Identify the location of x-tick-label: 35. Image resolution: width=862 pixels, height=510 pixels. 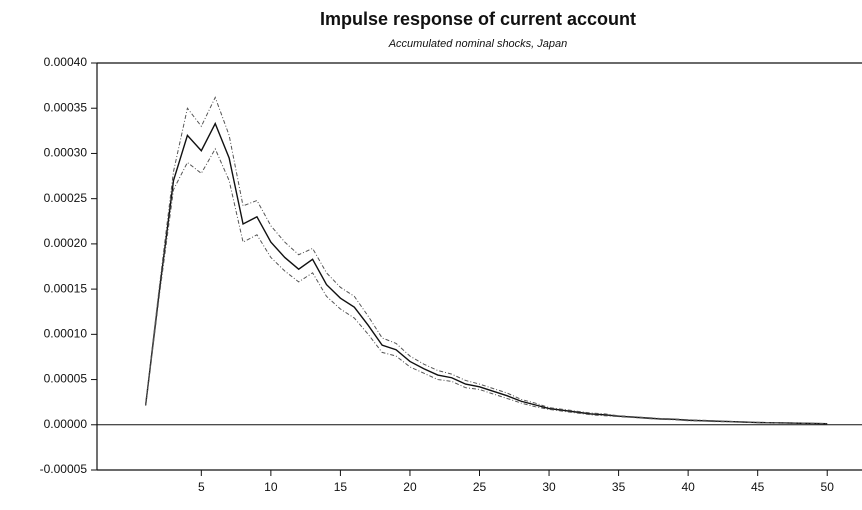
(619, 487).